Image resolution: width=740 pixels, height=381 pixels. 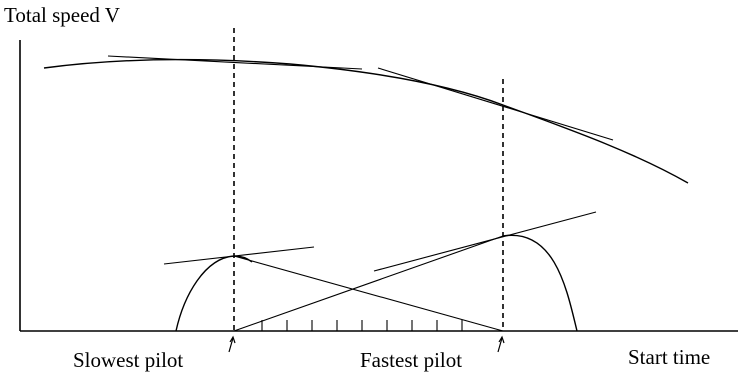 I want to click on upper-tangent-fastest, so click(x=495, y=104).